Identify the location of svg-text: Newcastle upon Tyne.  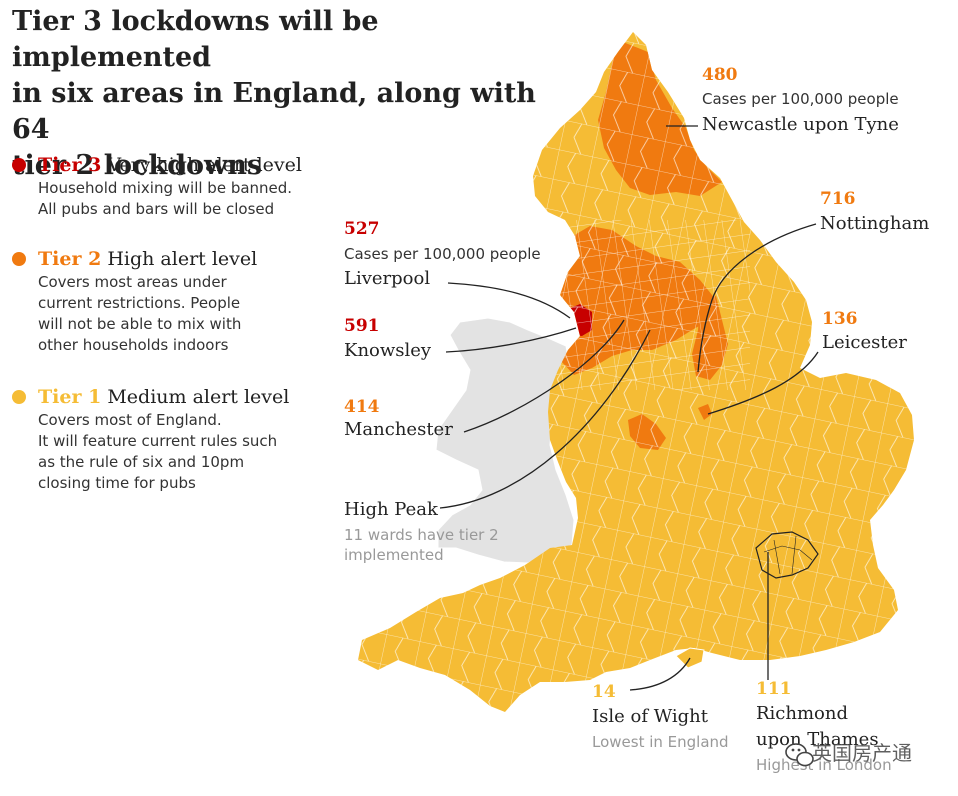
(800, 124).